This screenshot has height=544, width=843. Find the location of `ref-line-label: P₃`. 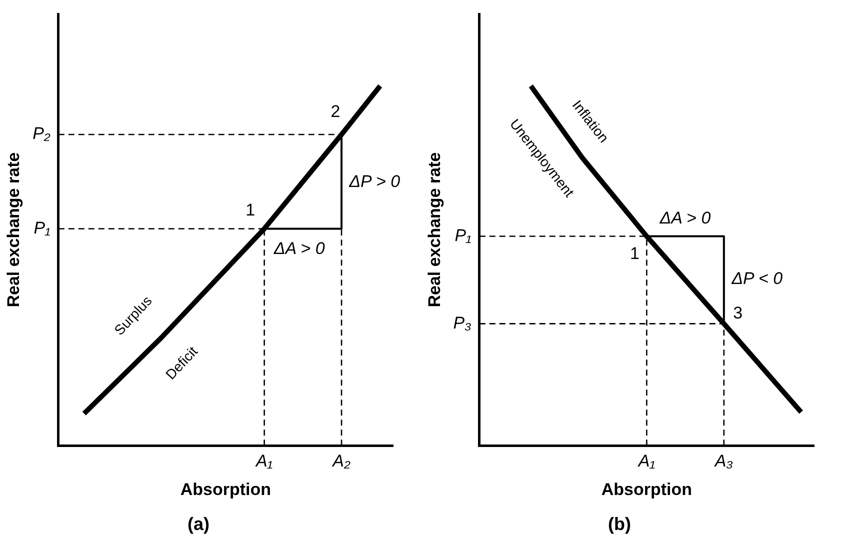

ref-line-label: P₃ is located at coordinates (462, 322).